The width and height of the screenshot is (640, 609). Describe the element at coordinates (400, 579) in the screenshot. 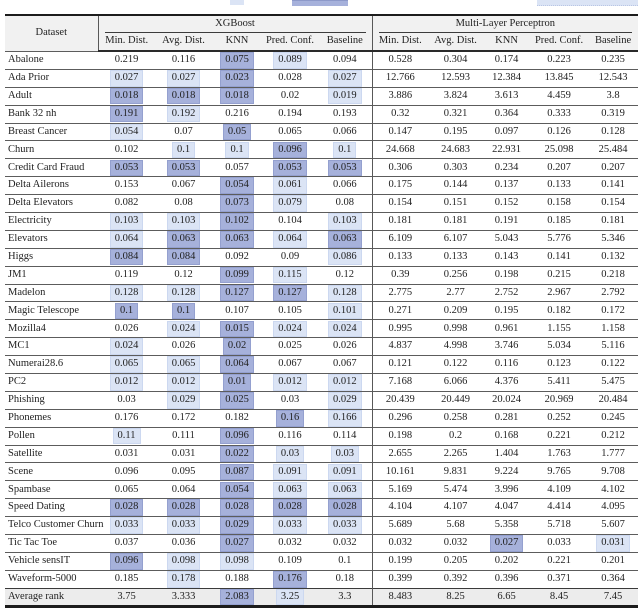

I see `cell-mlp: 0.399` at that location.